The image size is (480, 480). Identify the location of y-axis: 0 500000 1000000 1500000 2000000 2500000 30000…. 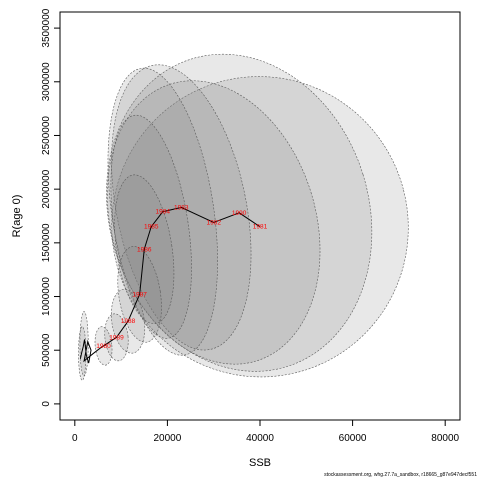
(51, 207).